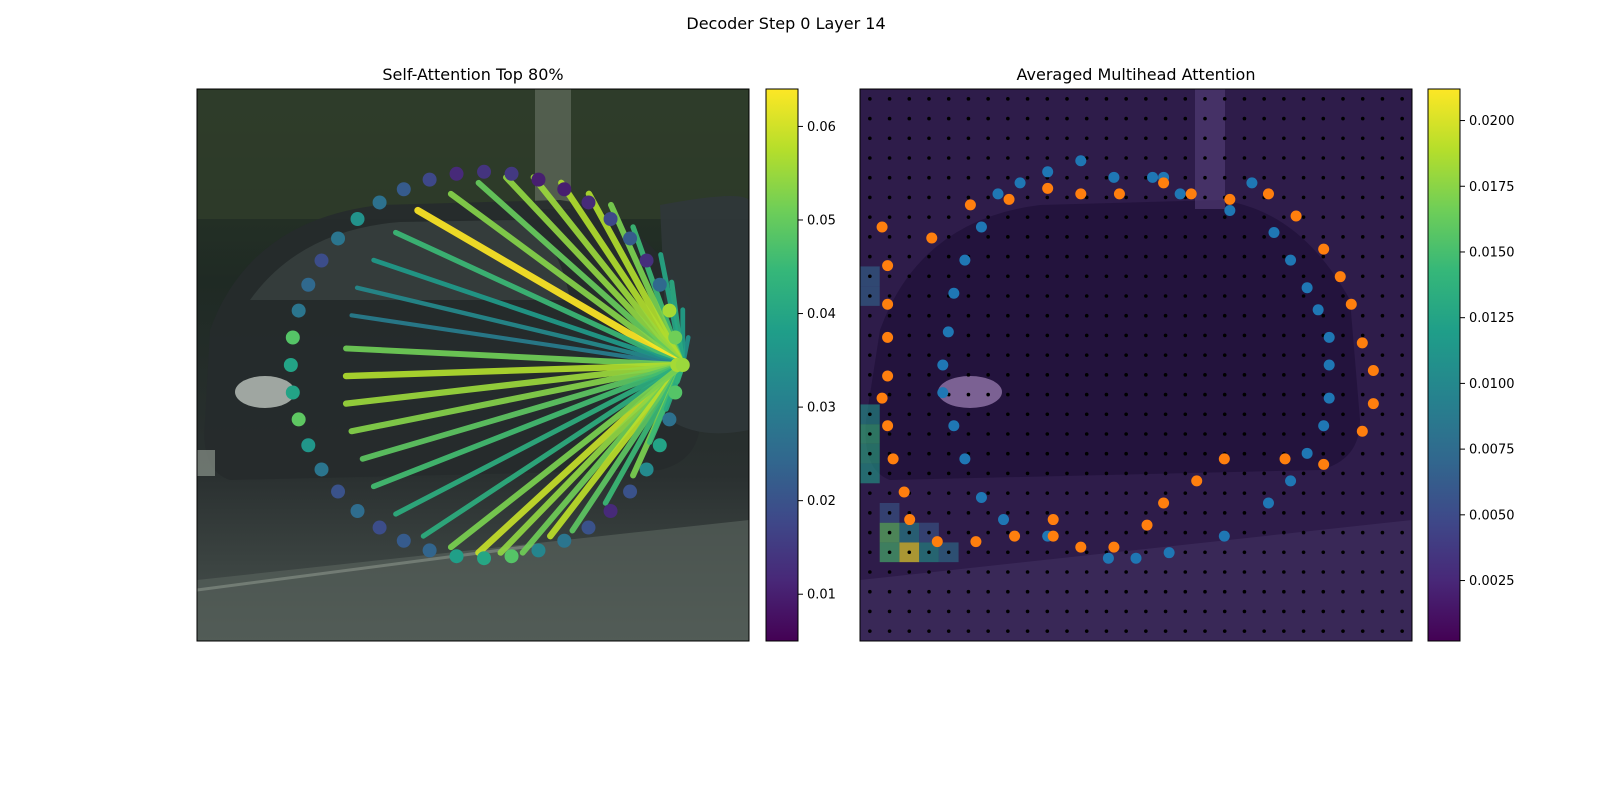  What do you see at coordinates (800, 365) in the screenshot?
I see `self-attention-colorbar: 0.01 0.02 0.03 0.04 0.05 0.06` at bounding box center [800, 365].